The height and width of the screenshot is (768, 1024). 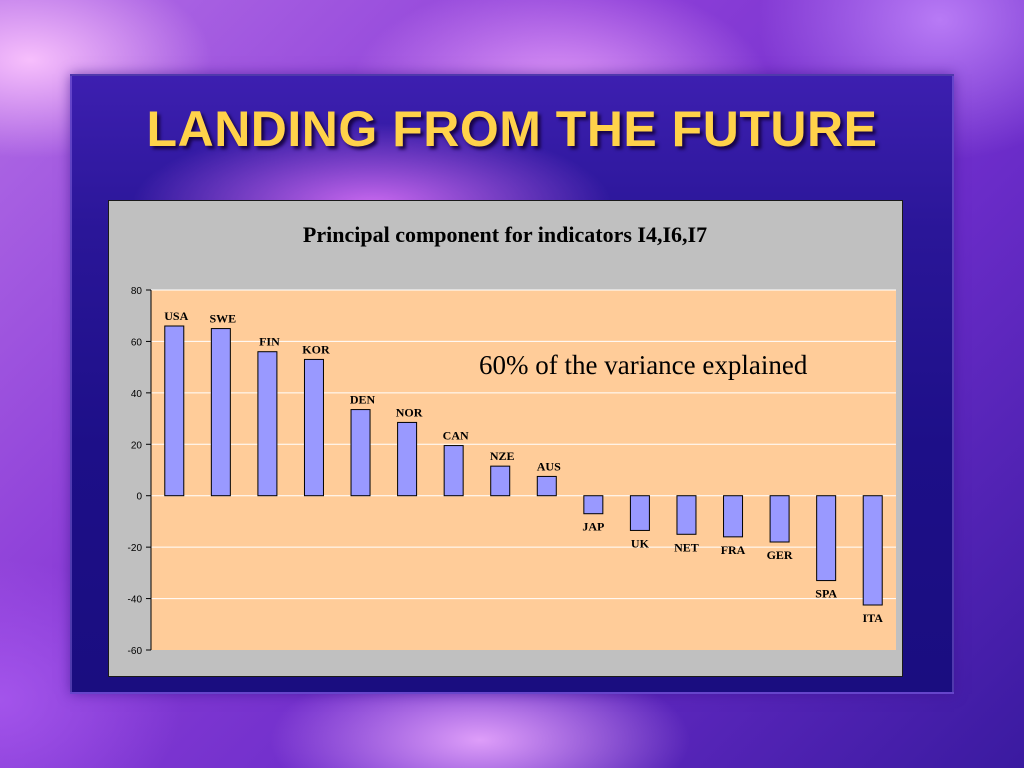 I want to click on data-label-kor: KOR, so click(x=316, y=349).